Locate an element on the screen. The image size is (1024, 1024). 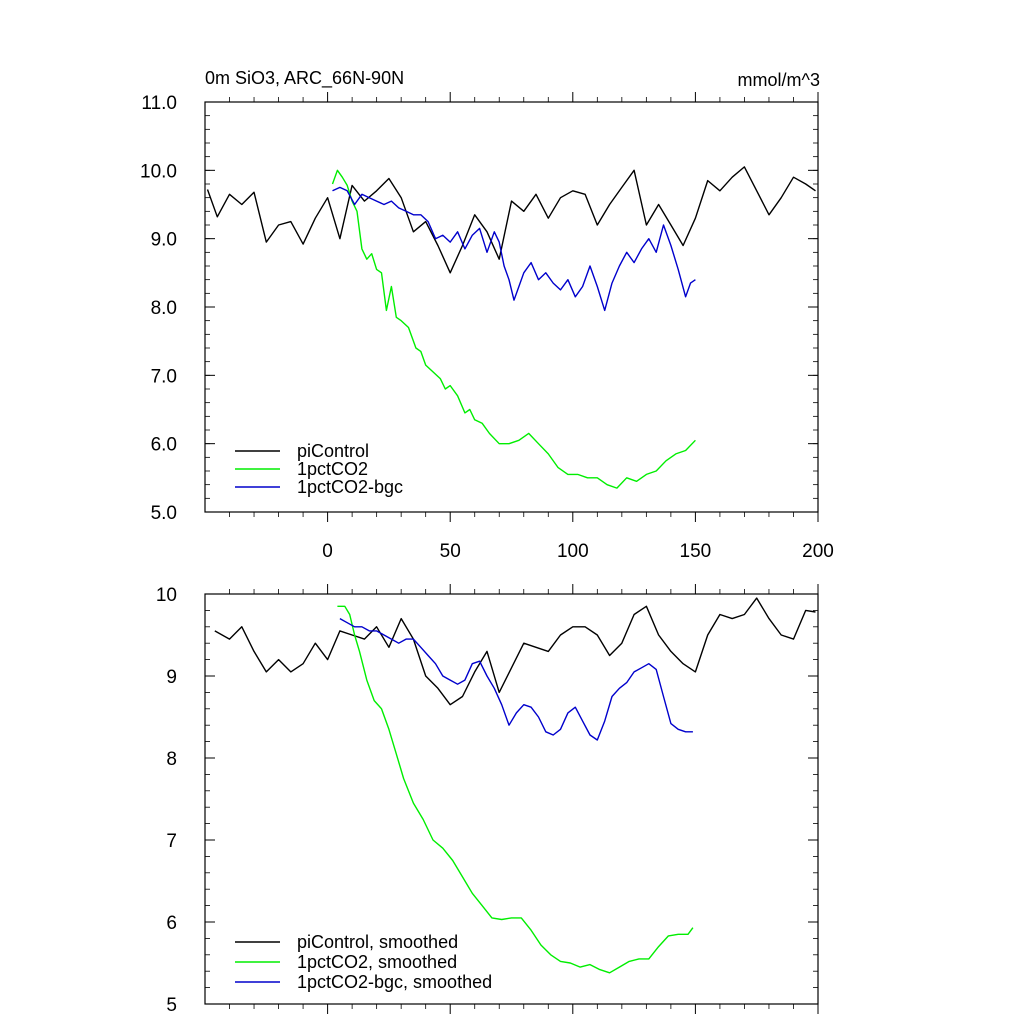
y-tick-label: 6 is located at coordinates (171, 923).